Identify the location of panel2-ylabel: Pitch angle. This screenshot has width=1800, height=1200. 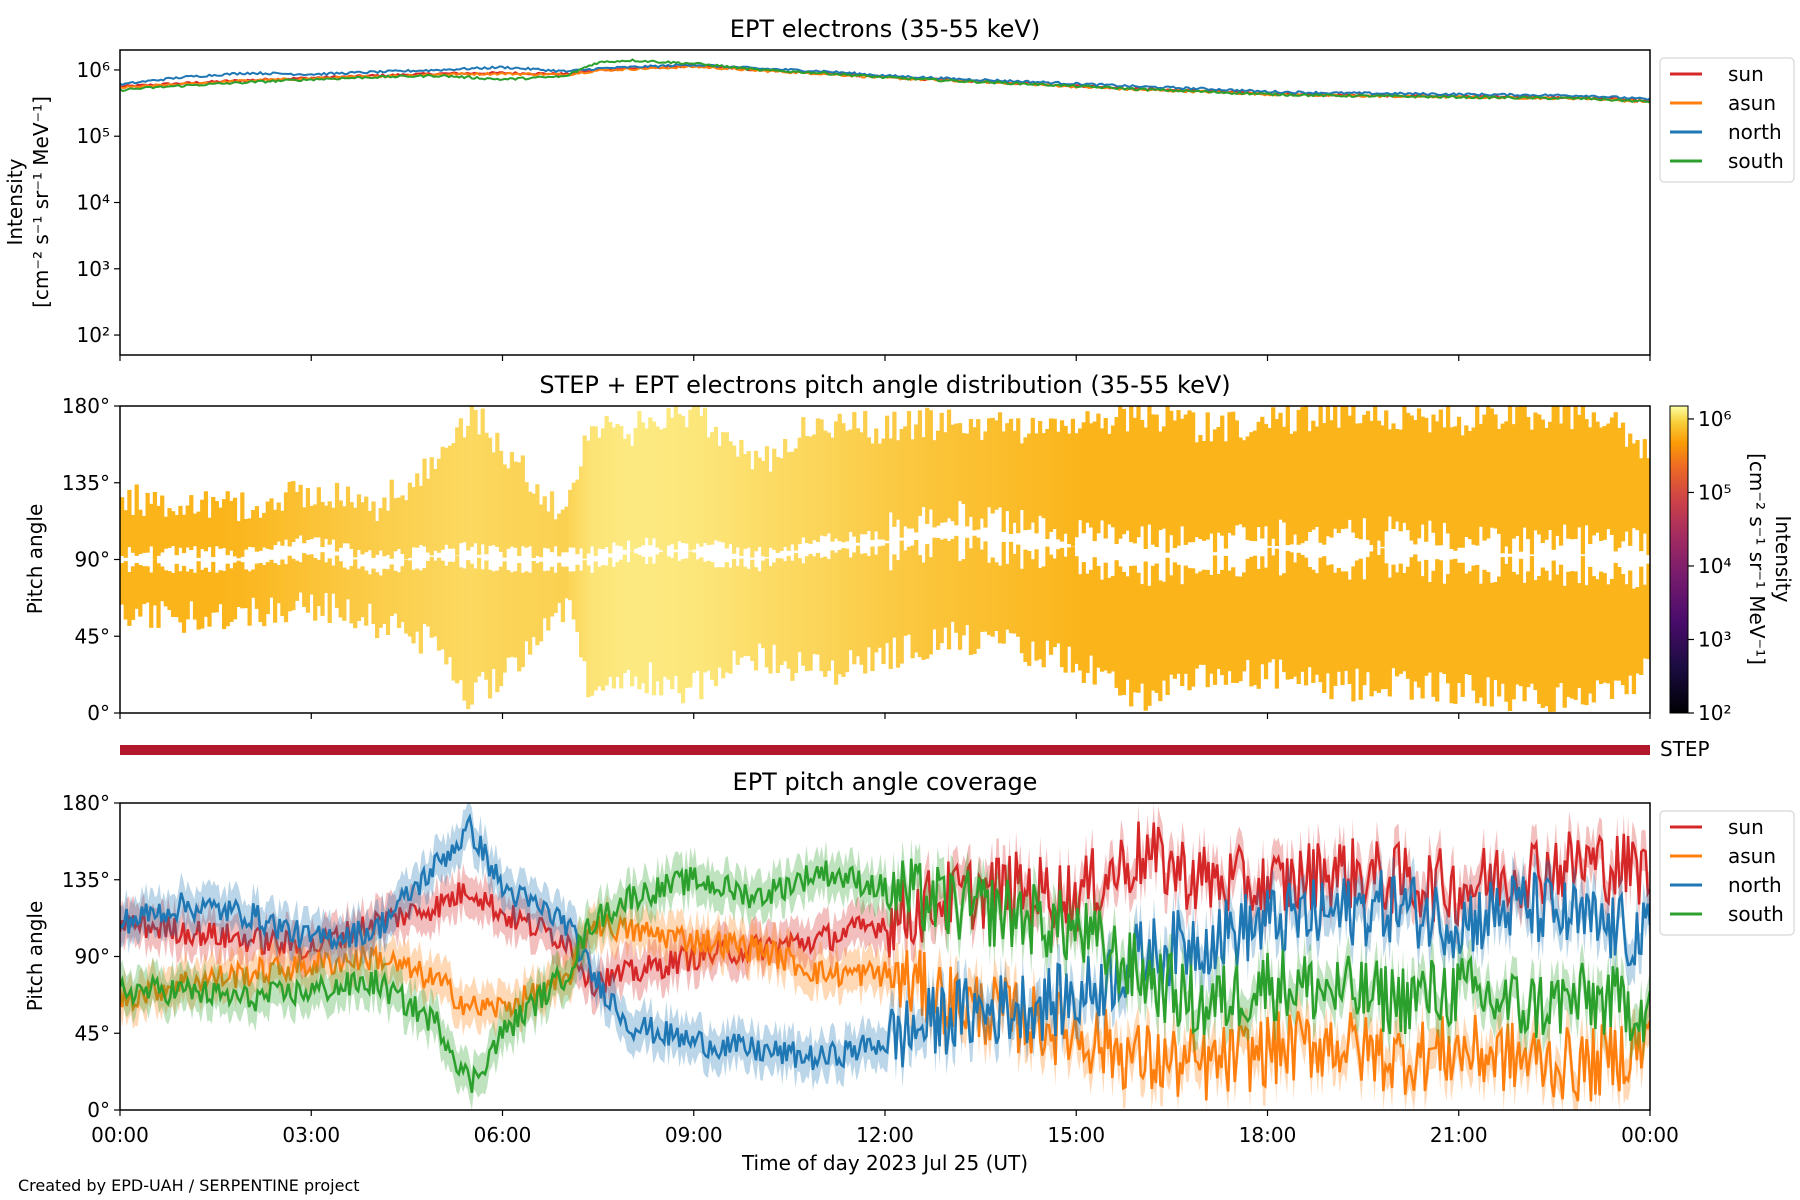
(35, 559).